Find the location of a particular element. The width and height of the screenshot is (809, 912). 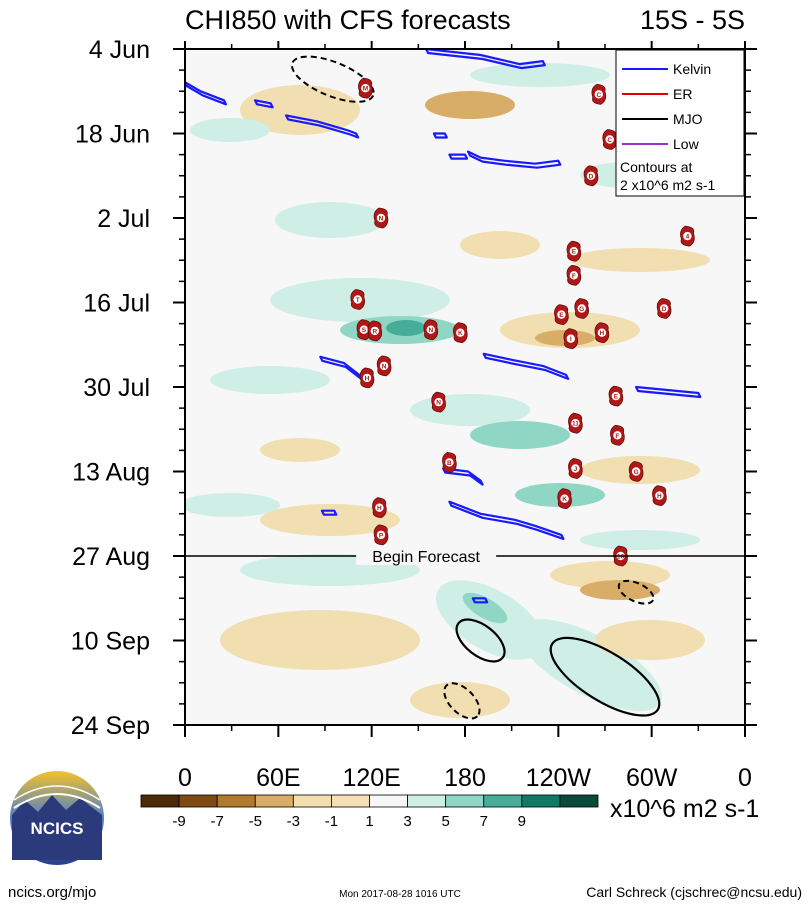

storm-marker: 4 is located at coordinates (687, 236).